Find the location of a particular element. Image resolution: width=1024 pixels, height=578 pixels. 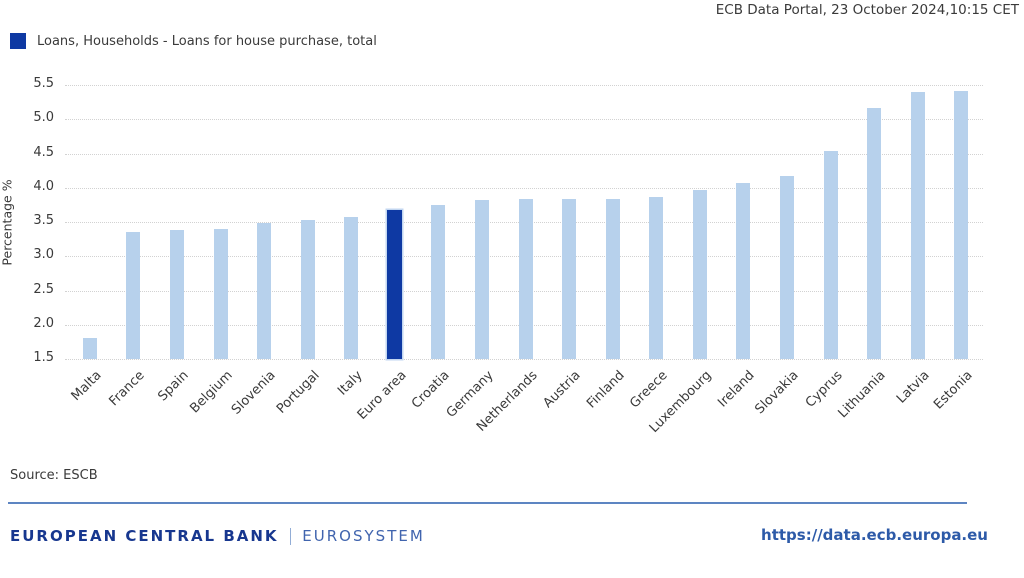

footer-divider is located at coordinates (487, 503).